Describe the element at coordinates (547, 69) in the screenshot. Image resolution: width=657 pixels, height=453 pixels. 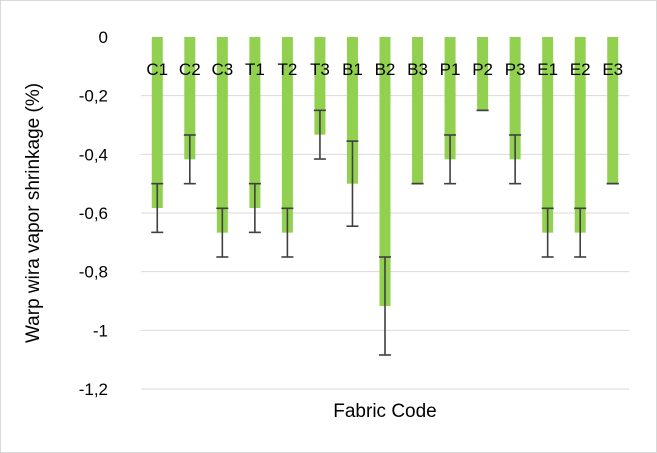
I see `category-label: E1` at that location.